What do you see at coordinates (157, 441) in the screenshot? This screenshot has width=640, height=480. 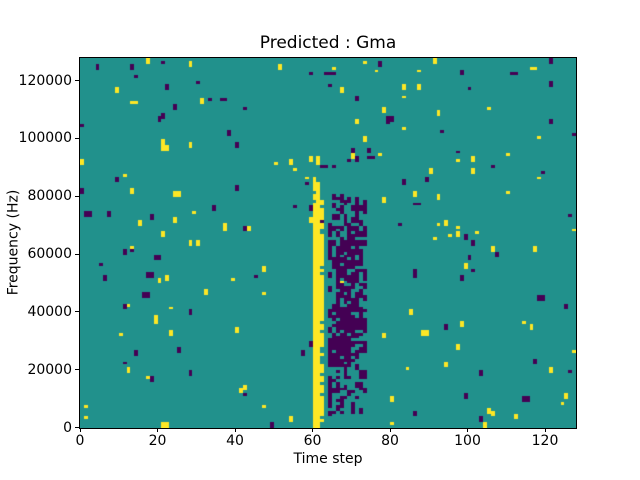 I see `x-tick-label: 20` at bounding box center [157, 441].